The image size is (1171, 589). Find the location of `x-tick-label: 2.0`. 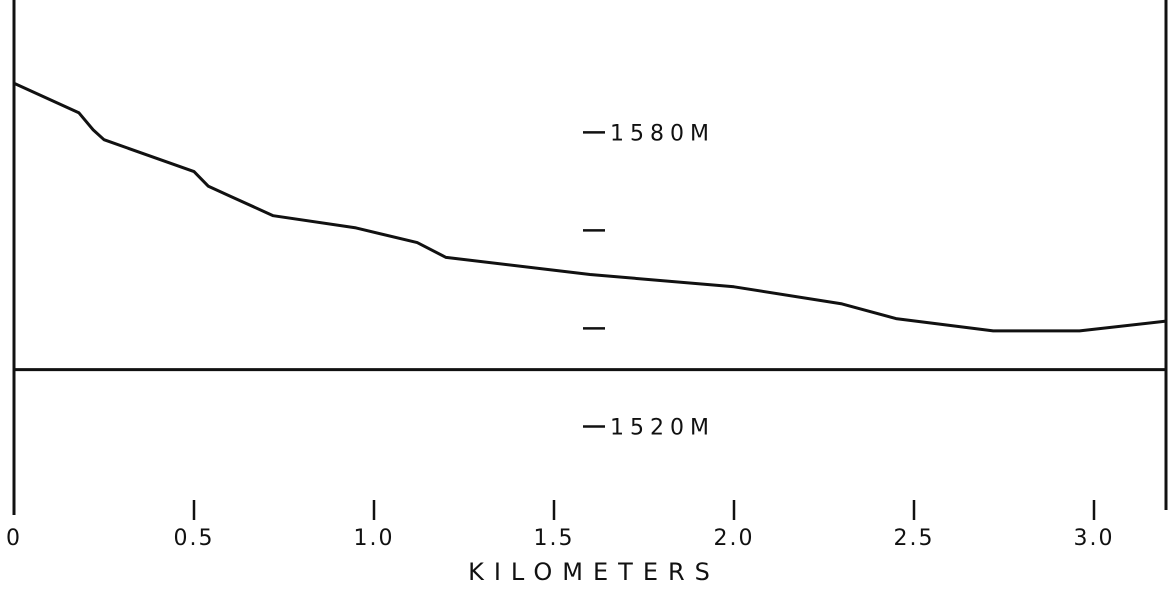

x-tick-label: 2.0 is located at coordinates (734, 538).